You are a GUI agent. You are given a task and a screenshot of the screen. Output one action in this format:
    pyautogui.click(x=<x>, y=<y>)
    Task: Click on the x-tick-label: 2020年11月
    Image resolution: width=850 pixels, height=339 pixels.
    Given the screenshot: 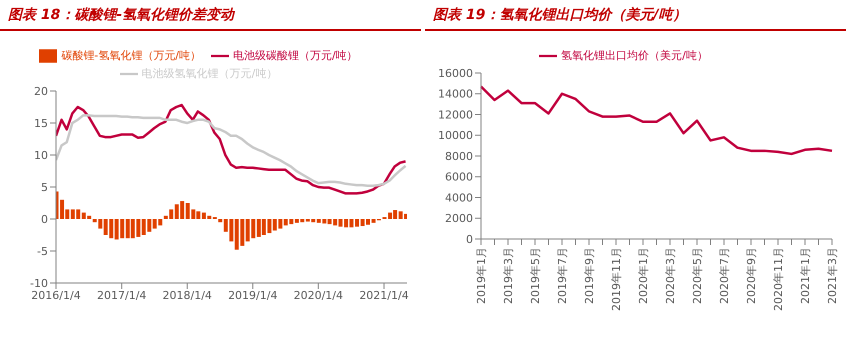 What is the action you would take?
    pyautogui.click(x=778, y=279)
    